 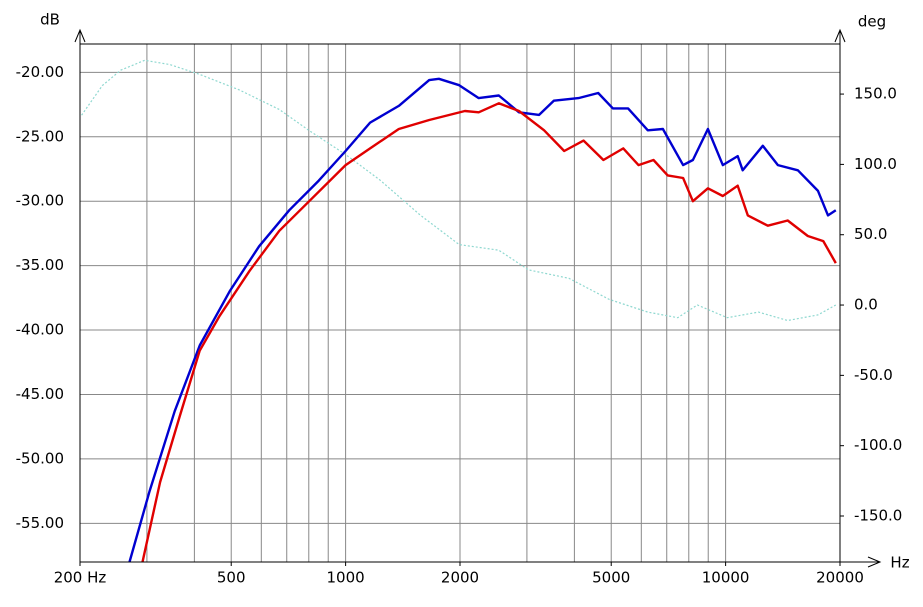 I want to click on y-tick-label: -20.00, so click(x=40, y=72).